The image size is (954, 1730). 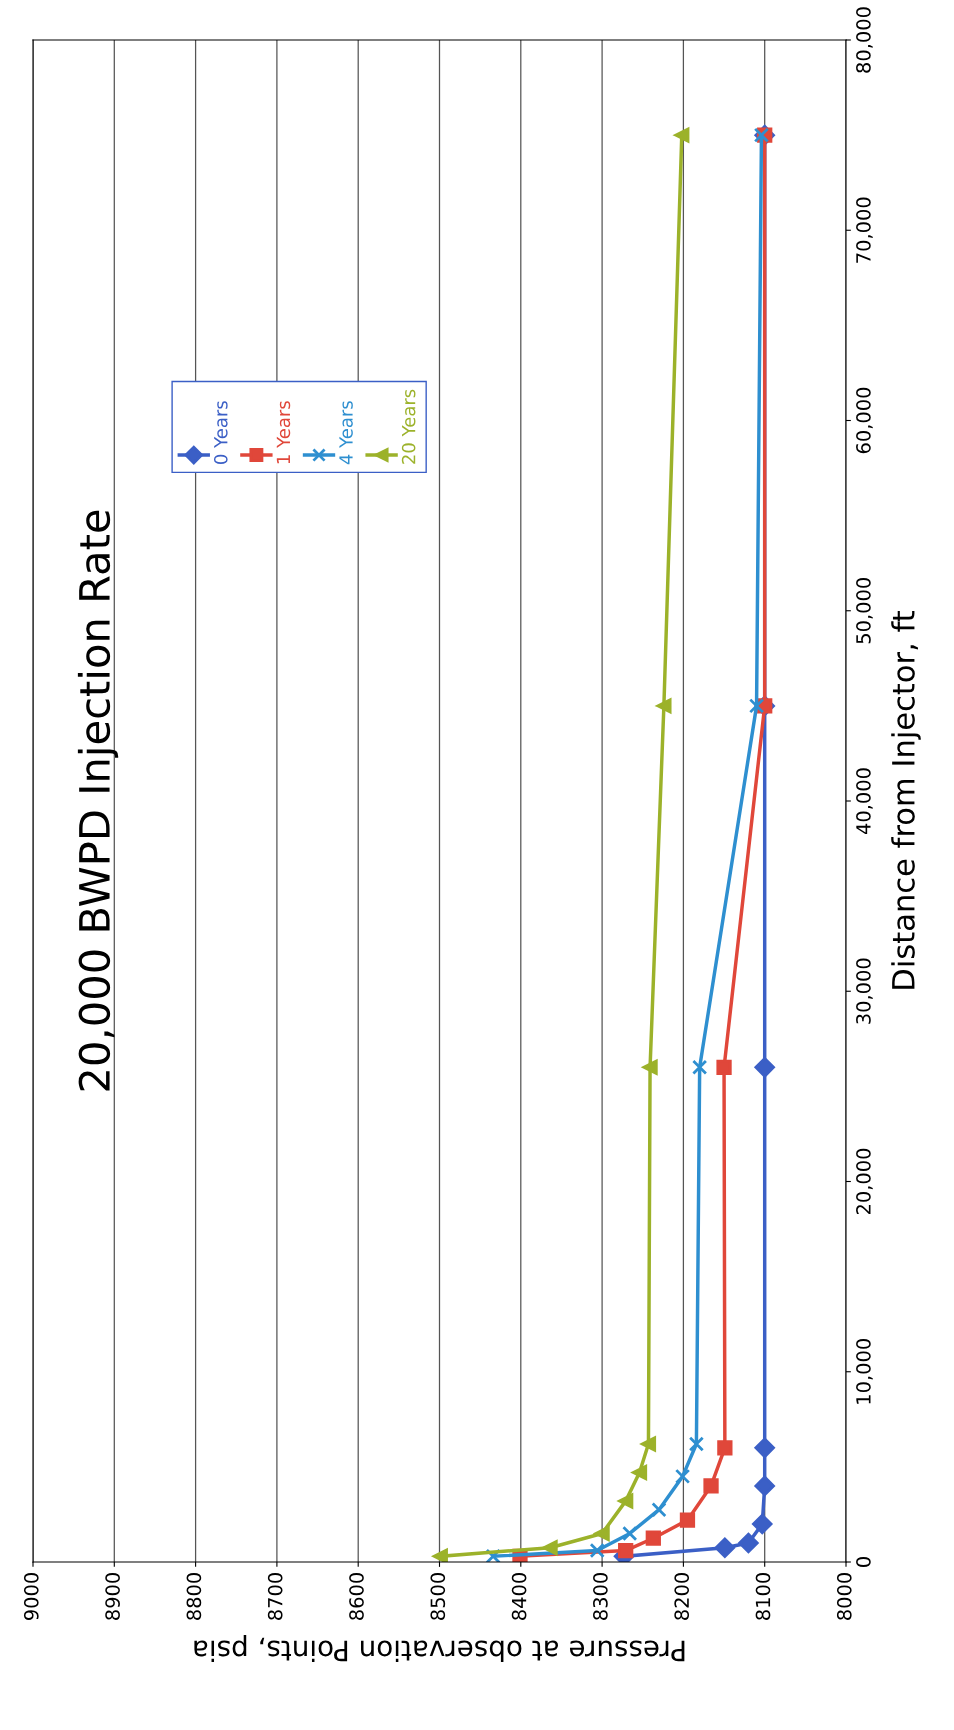 I want to click on y-tick-label: 30,000, so click(x=864, y=991).